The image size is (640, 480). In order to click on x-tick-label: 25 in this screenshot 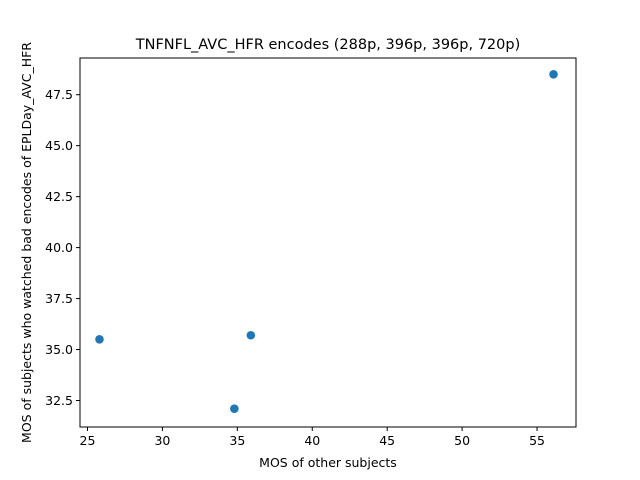, I will do `click(88, 440)`.